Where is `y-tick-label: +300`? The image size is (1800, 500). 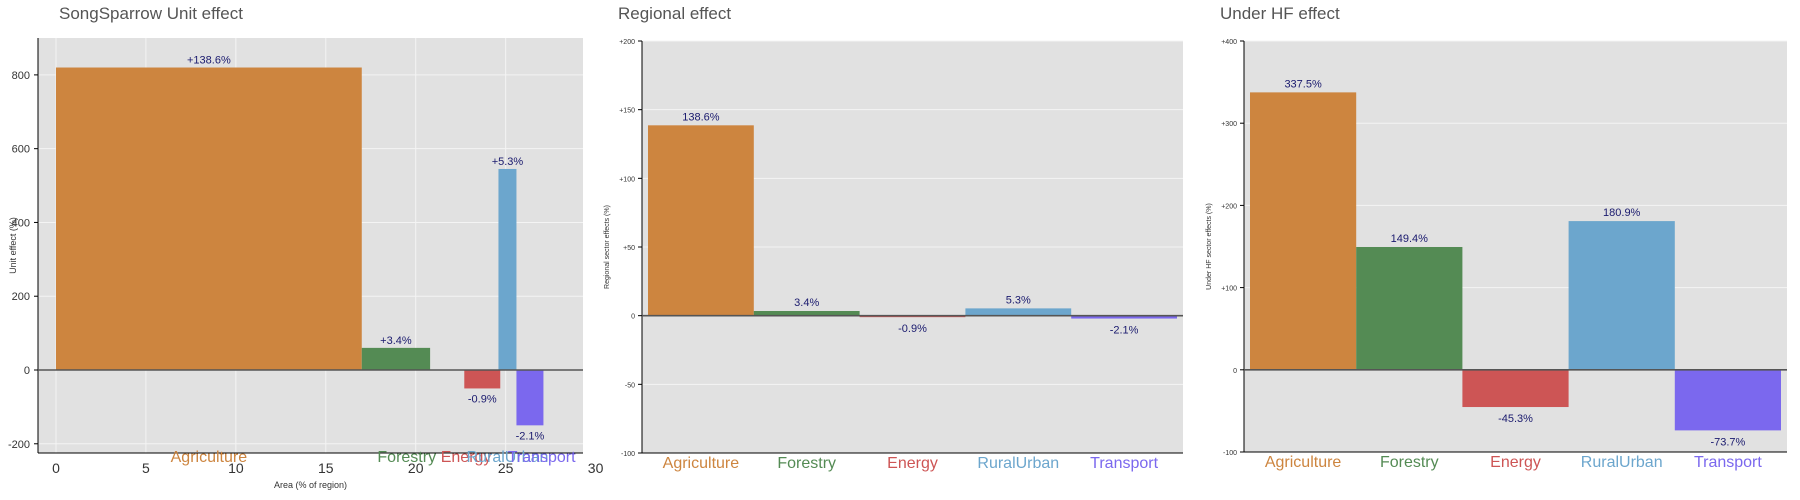 y-tick-label: +300 is located at coordinates (1229, 124).